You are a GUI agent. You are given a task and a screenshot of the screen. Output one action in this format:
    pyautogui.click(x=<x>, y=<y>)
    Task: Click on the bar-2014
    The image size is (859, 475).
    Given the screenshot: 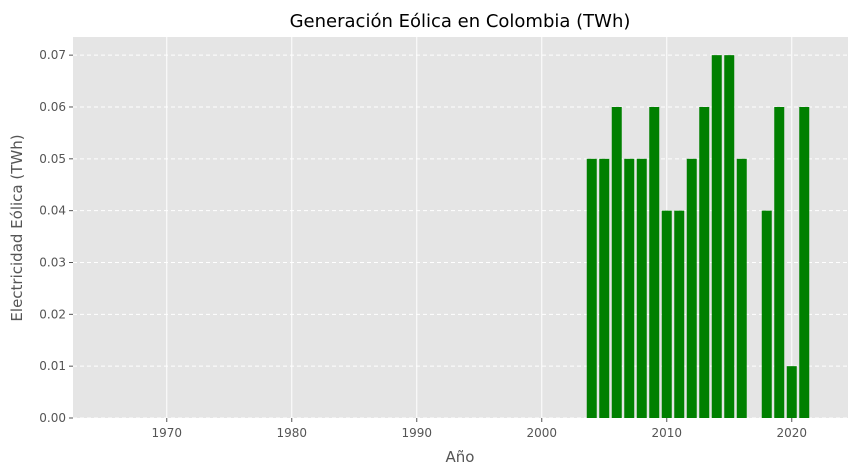 What is the action you would take?
    pyautogui.click(x=716, y=237)
    